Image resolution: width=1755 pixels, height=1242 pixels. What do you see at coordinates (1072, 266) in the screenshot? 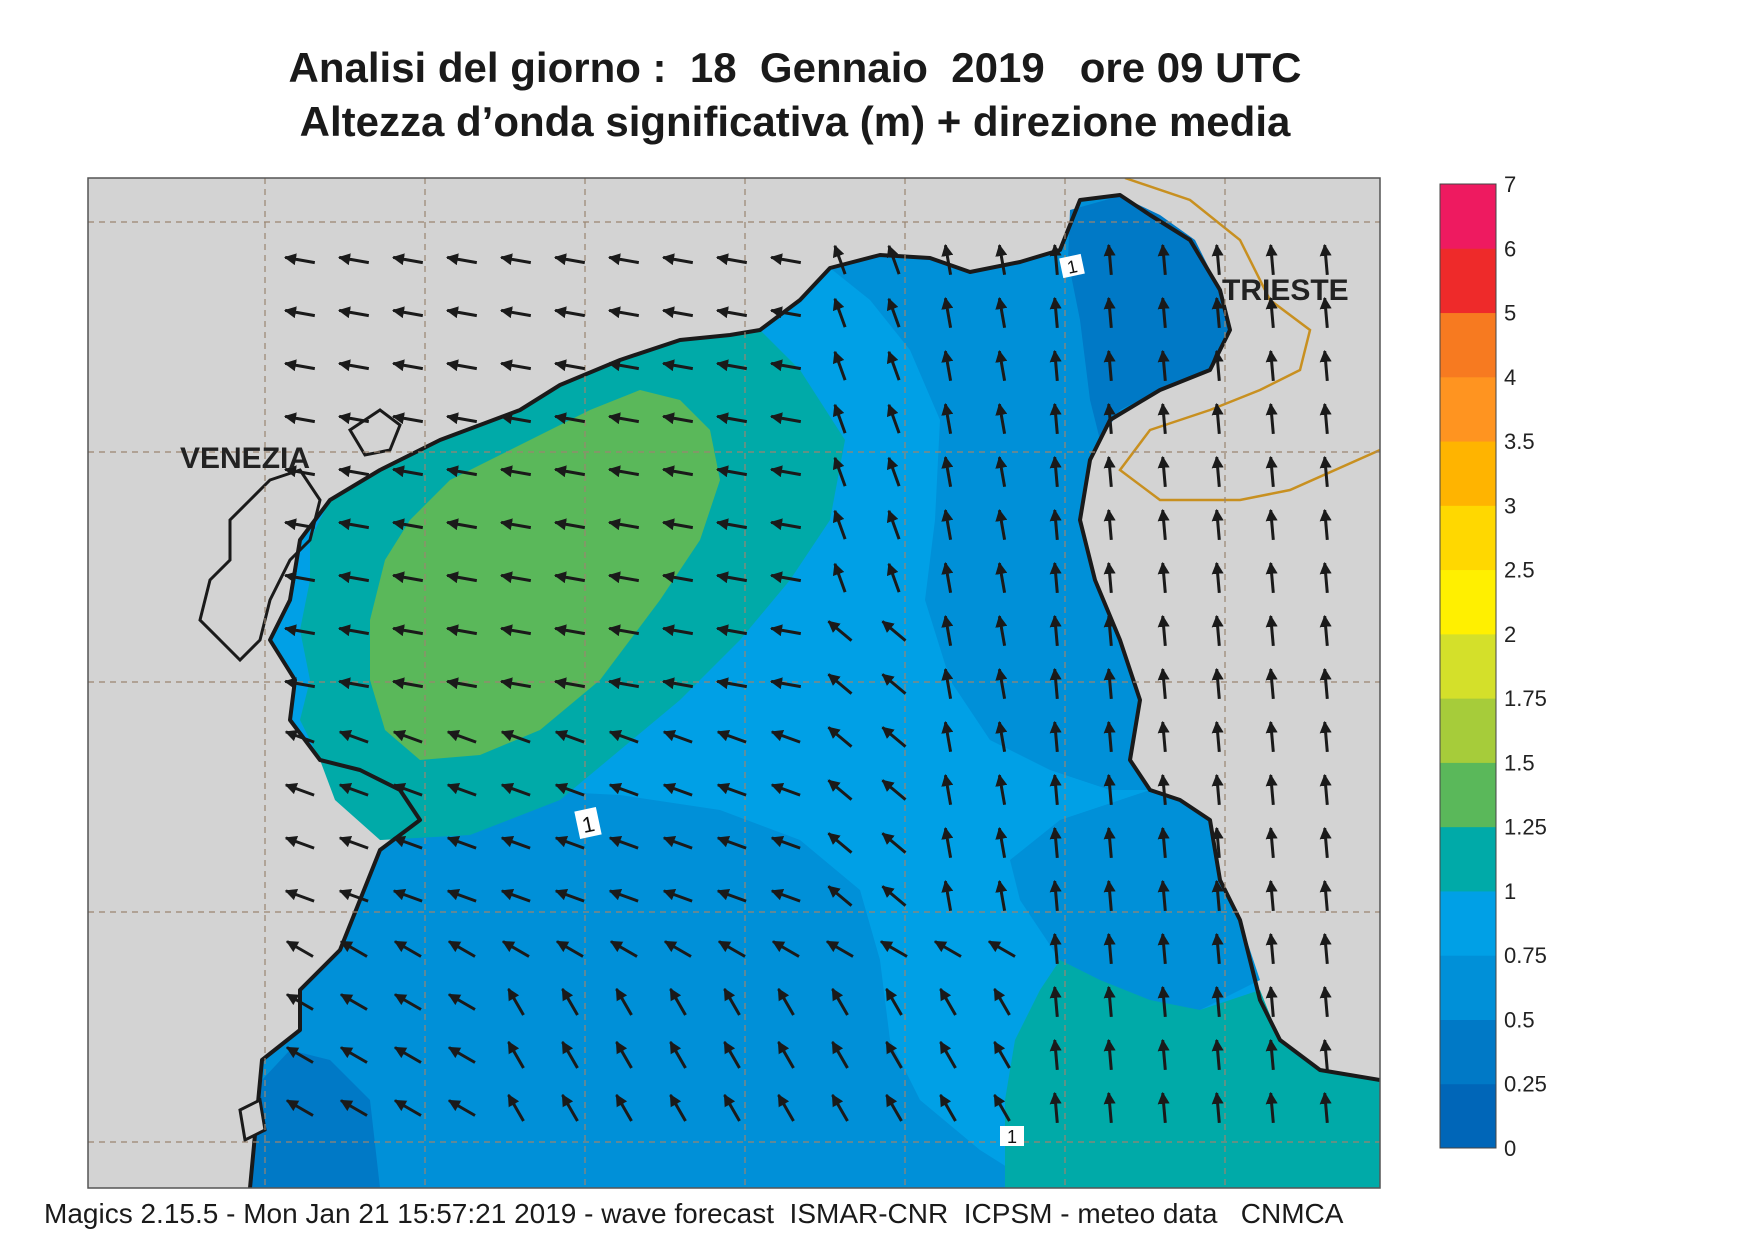
I see `contour-label: 1` at bounding box center [1072, 266].